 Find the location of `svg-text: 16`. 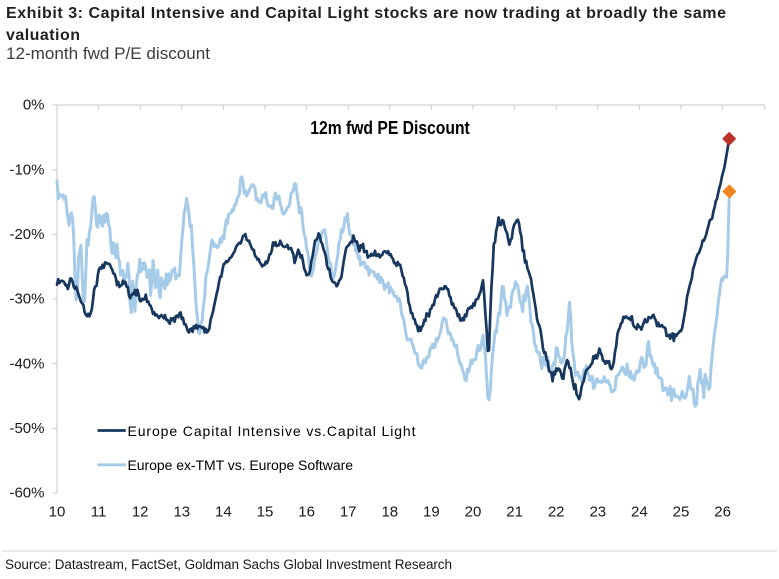

svg-text: 16 is located at coordinates (306, 512).